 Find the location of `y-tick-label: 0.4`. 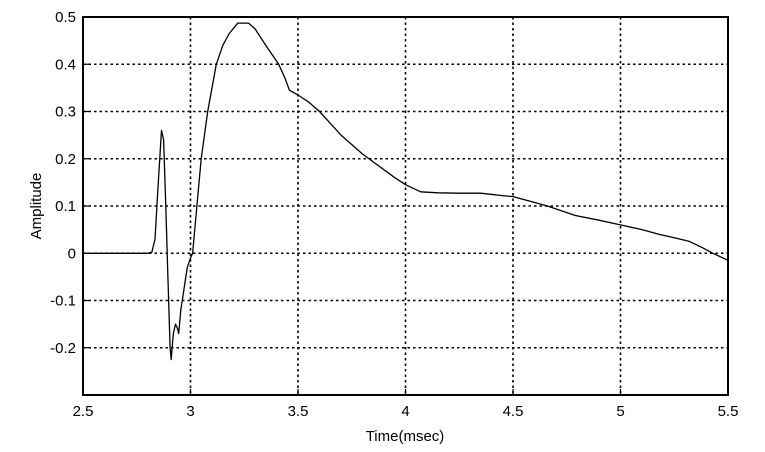

y-tick-label: 0.4 is located at coordinates (65, 64).